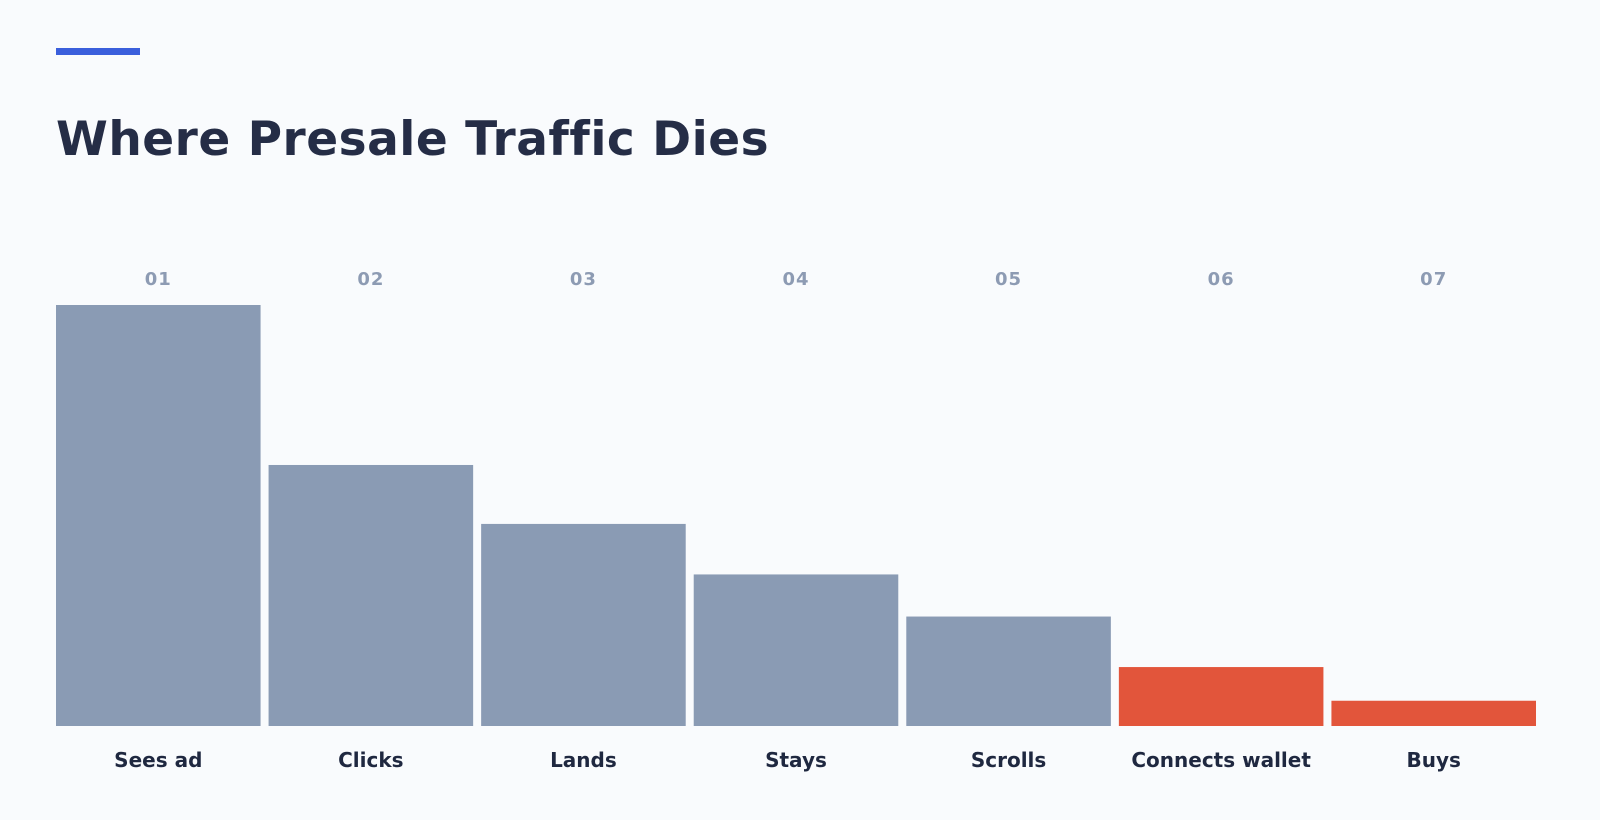  What do you see at coordinates (98, 51) in the screenshot?
I see `accent-bar` at bounding box center [98, 51].